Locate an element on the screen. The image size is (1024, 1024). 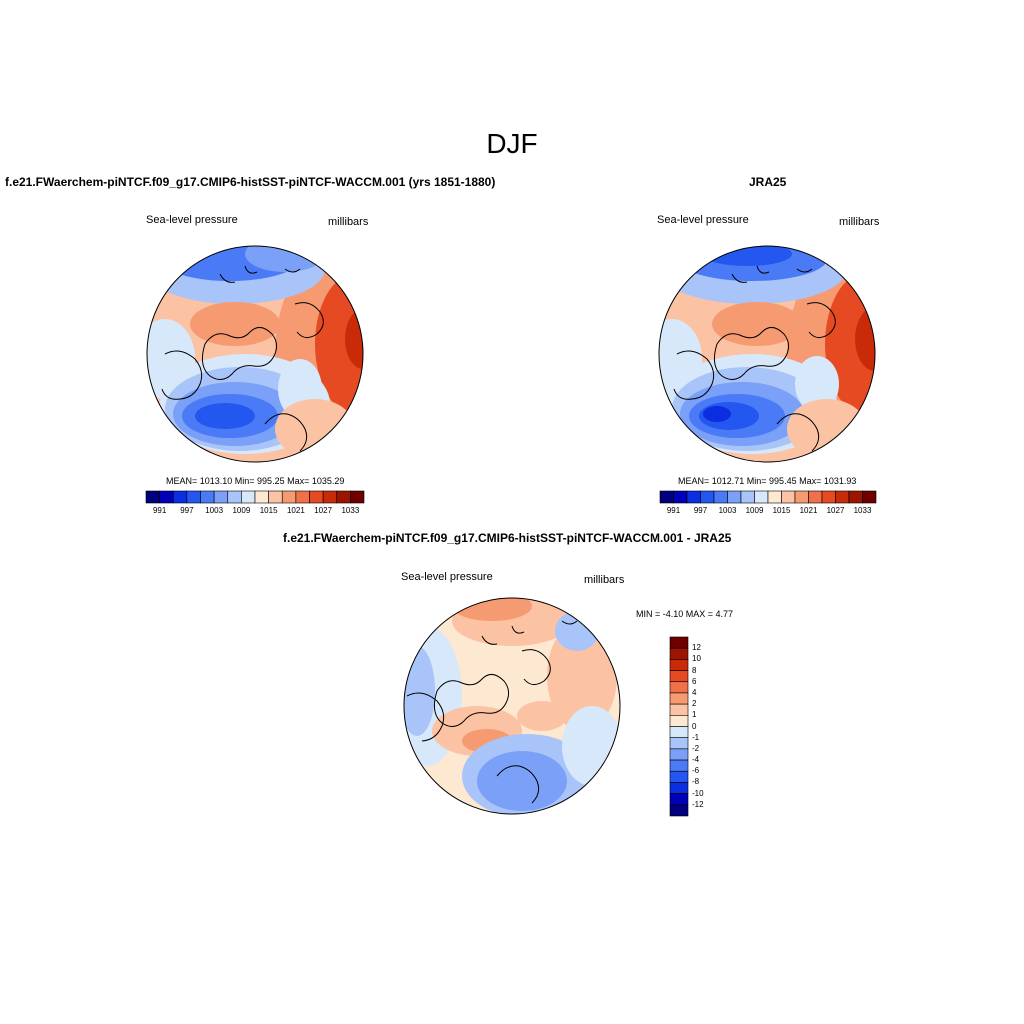
colorbar-tick-label: 6 is located at coordinates (694, 681).